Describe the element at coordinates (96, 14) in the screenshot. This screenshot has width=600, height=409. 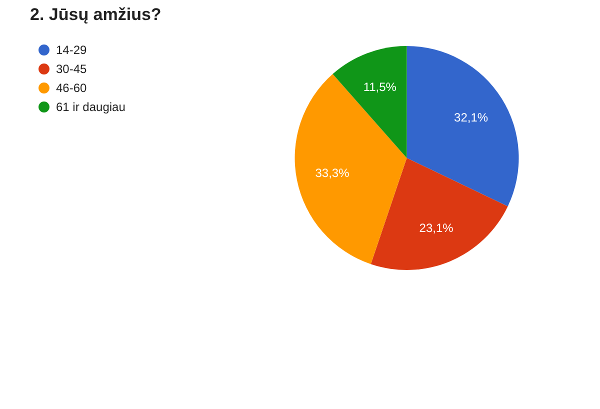
I see `chart-title: 2. Jūsų amžius?` at that location.